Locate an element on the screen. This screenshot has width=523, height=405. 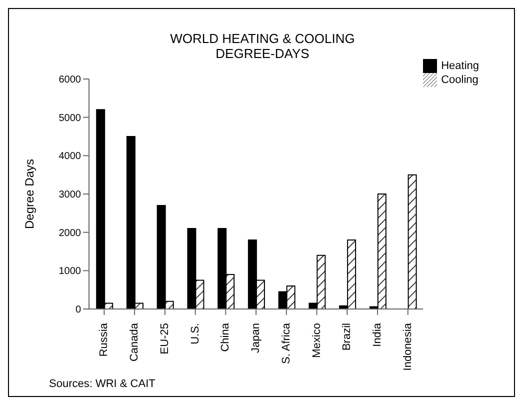
x-tick-label: Indonesia is located at coordinates (408, 346).